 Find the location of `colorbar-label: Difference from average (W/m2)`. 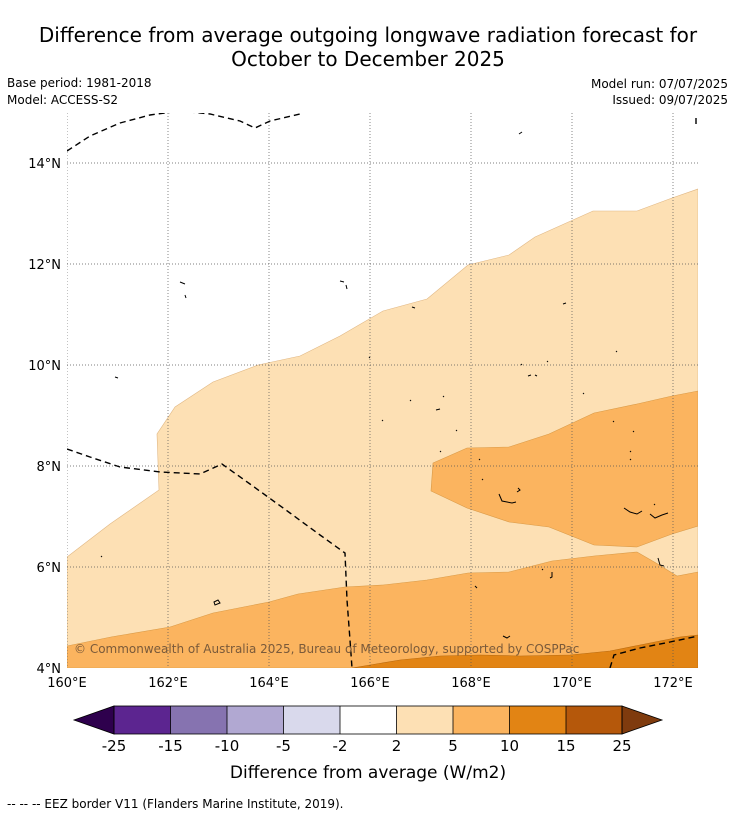

colorbar-label: Difference from average (W/m2) is located at coordinates (368, 773).